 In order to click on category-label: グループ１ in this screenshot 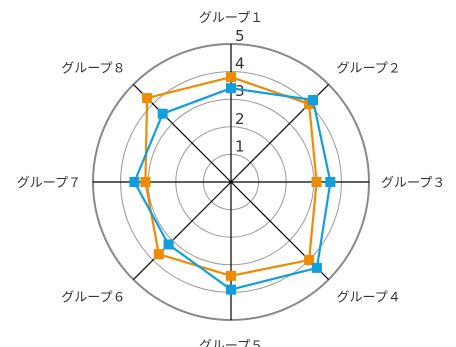, I will do `click(231, 18)`.